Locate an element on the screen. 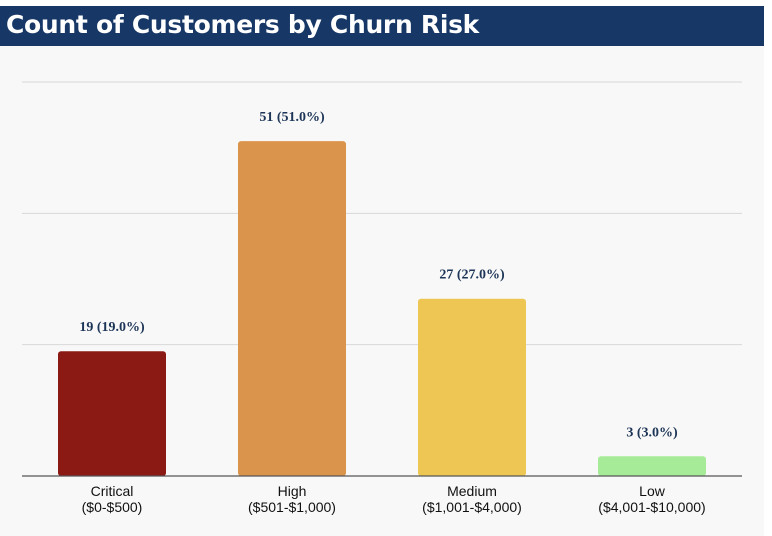 This screenshot has height=536, width=772. data-label: 3 (3.0%) is located at coordinates (652, 432).